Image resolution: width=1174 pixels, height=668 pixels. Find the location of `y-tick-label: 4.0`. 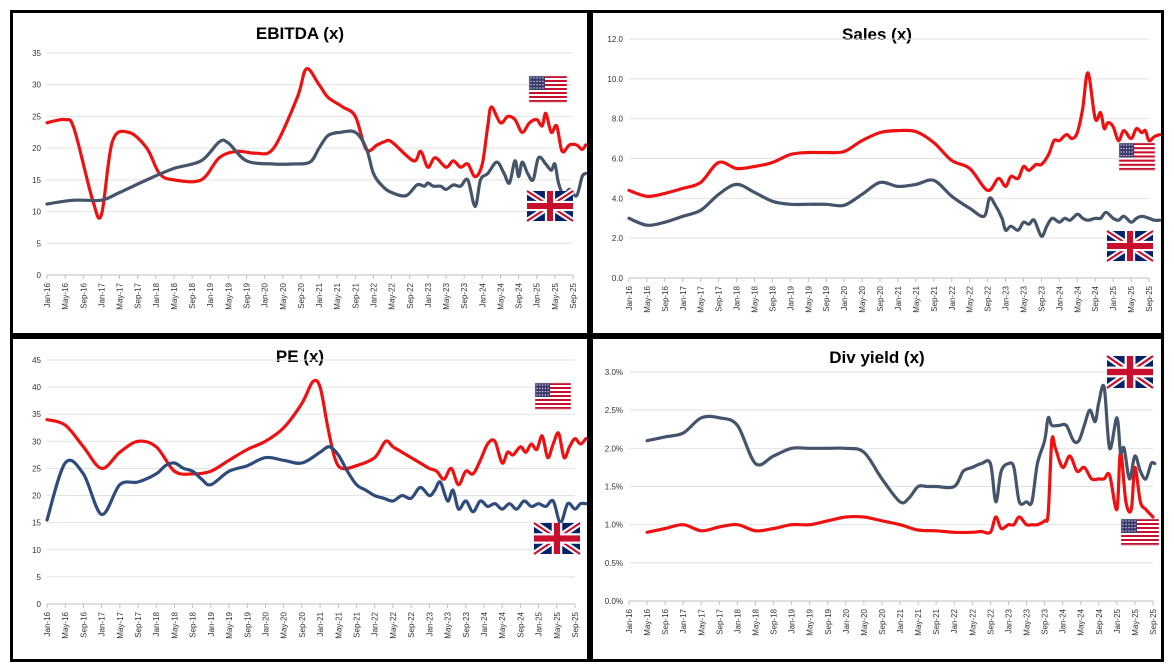

y-tick-label: 4.0 is located at coordinates (618, 198).